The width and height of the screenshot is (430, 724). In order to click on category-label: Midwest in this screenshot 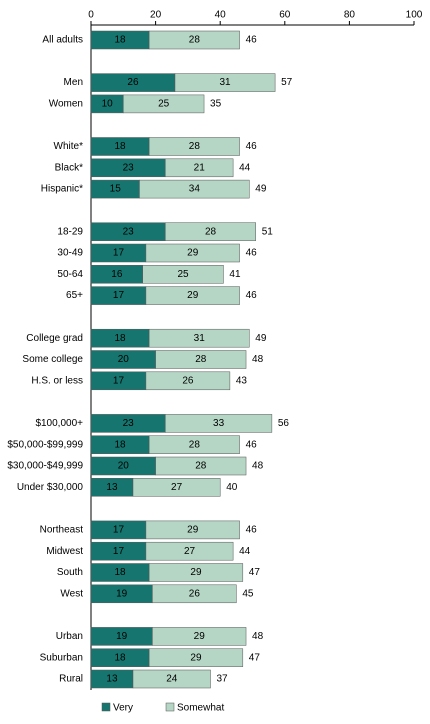, I will do `click(64, 551)`.